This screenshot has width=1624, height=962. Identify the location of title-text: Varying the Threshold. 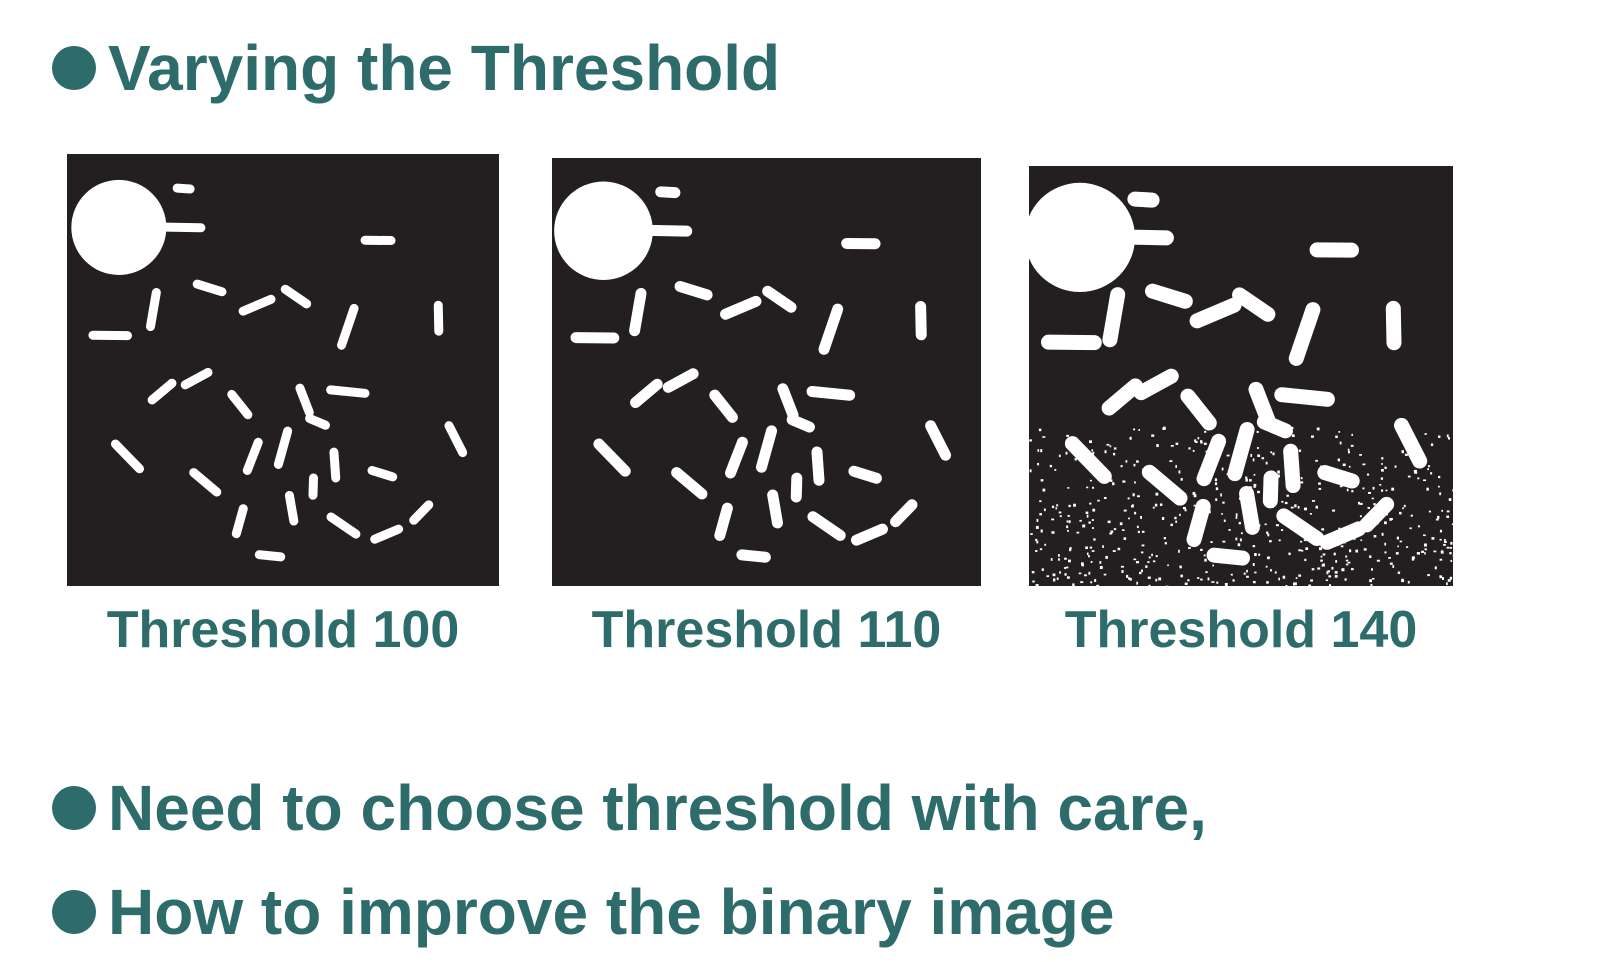
(444, 68).